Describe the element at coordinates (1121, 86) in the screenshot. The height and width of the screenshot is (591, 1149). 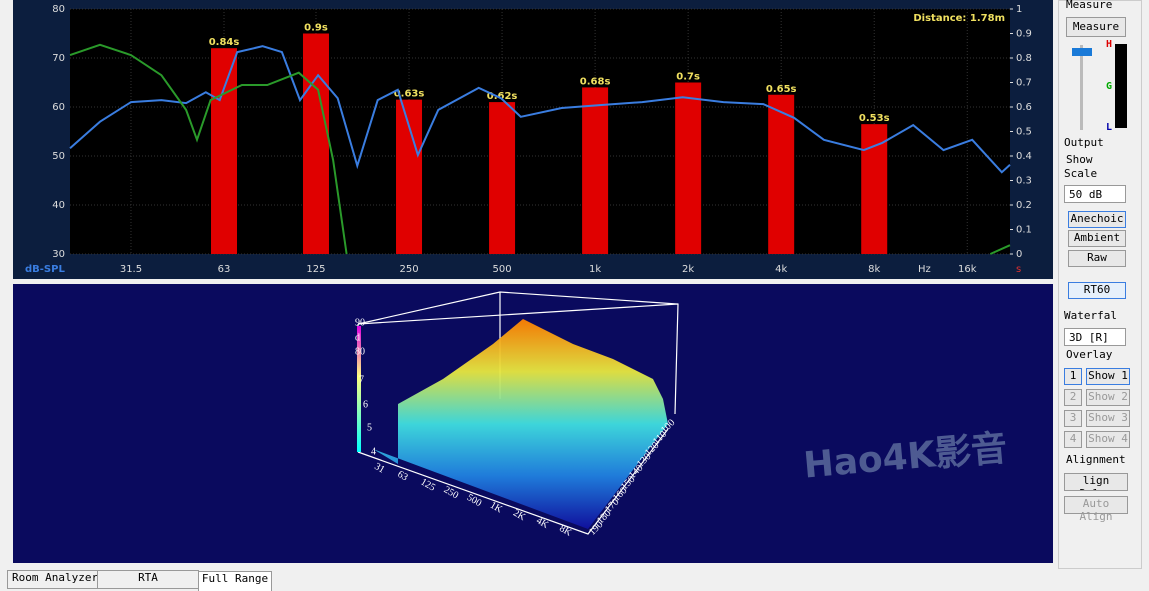
I see `level-meter` at that location.